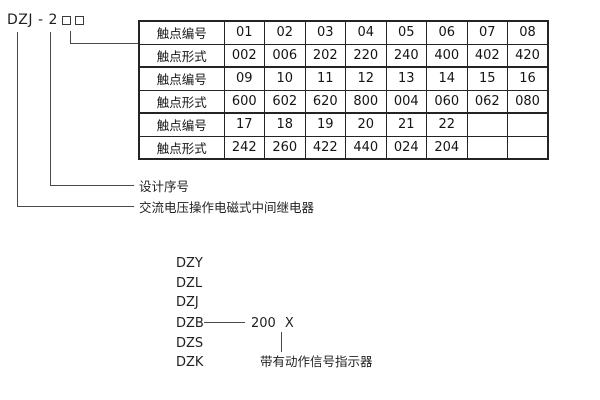 The width and height of the screenshot is (600, 400). I want to click on table-cell: 22, so click(447, 124).